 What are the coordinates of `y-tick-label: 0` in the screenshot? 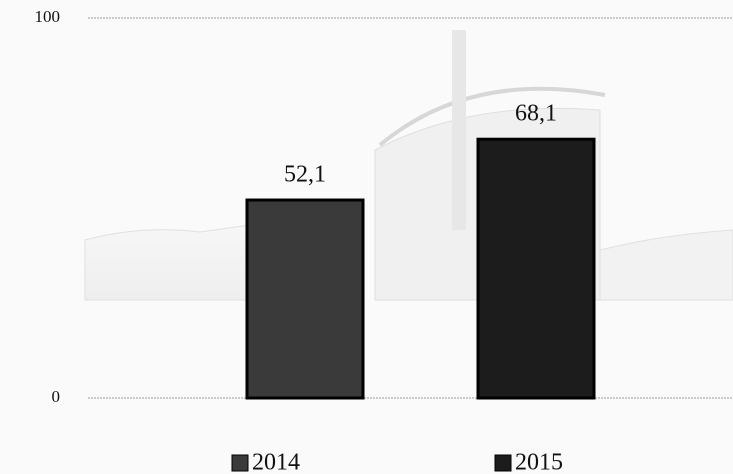 It's located at (56, 396).